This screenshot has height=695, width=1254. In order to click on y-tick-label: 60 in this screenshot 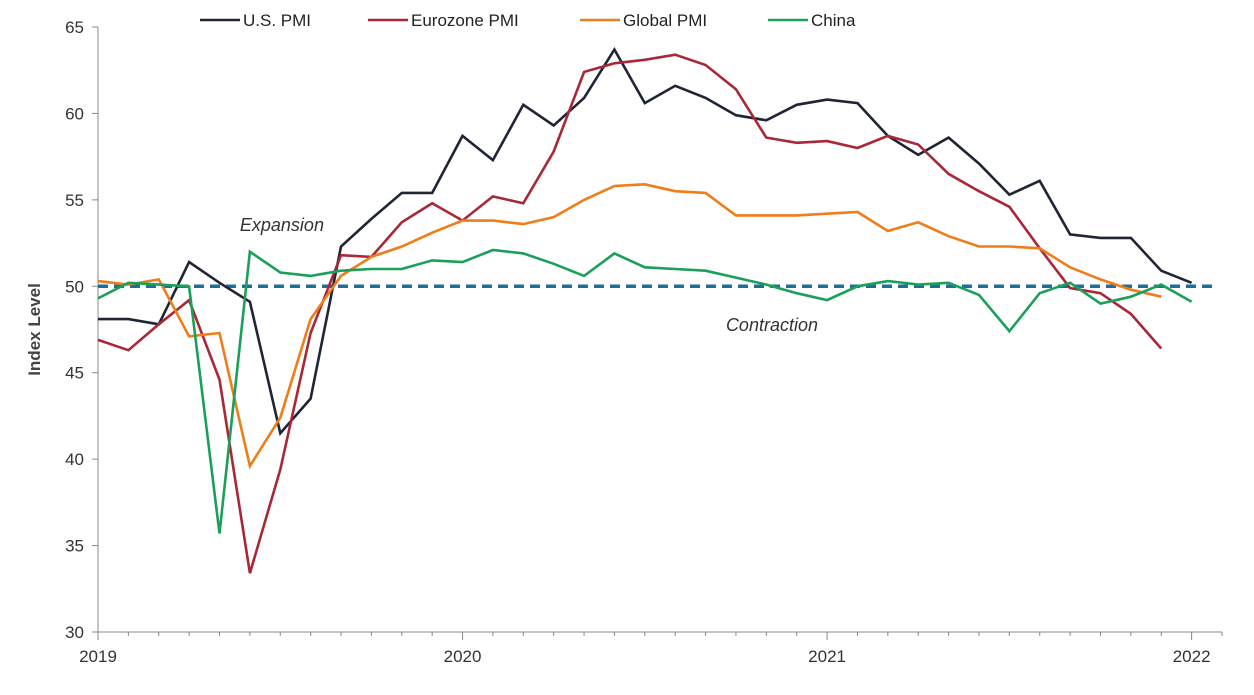, I will do `click(74, 113)`.